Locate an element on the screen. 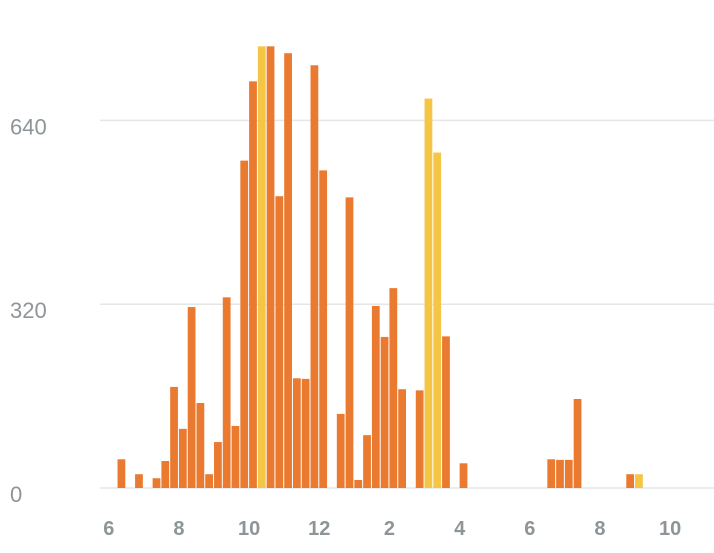 The image size is (714, 553). x-tick-label: 4 is located at coordinates (460, 529).